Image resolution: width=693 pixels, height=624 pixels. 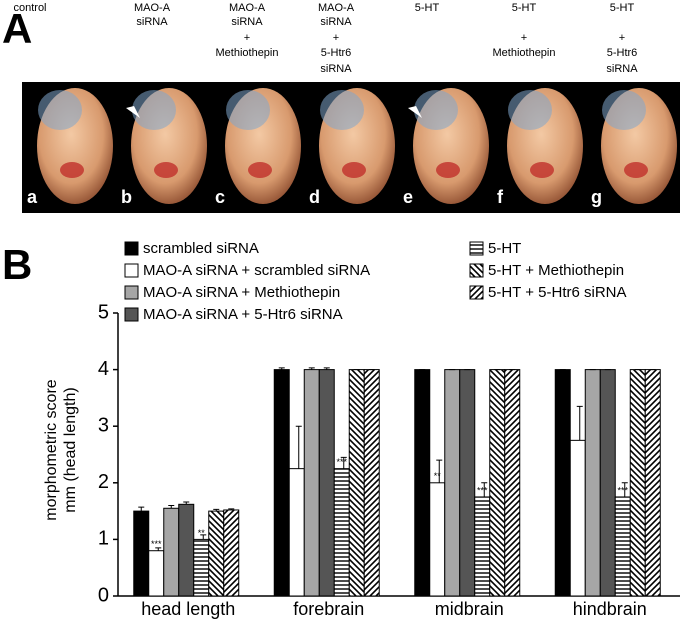 What do you see at coordinates (17, 264) in the screenshot?
I see `panel-label: B` at bounding box center [17, 264].